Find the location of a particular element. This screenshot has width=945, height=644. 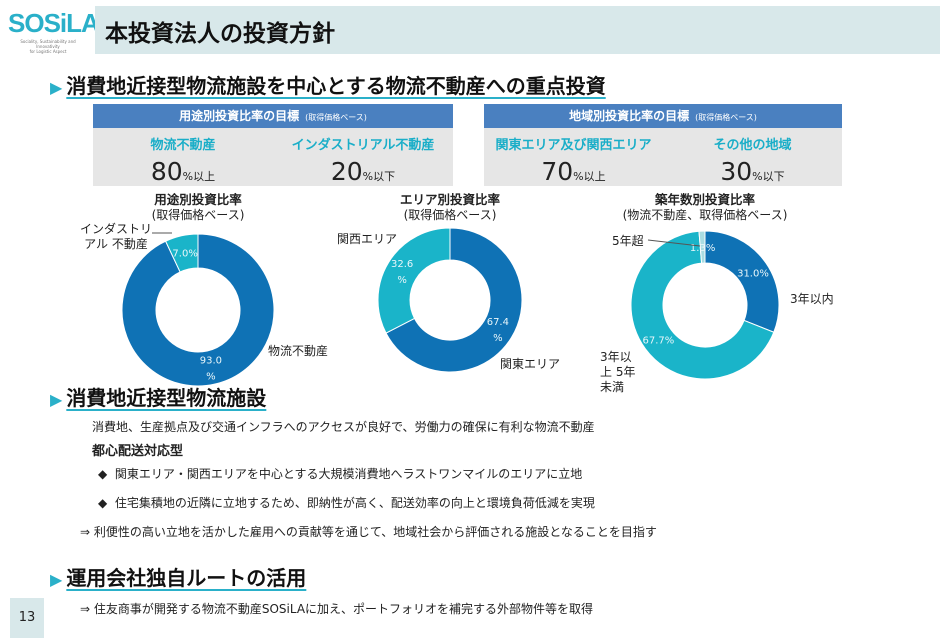

label-3-5y: 3年以上 5年未満 is located at coordinates (618, 372).